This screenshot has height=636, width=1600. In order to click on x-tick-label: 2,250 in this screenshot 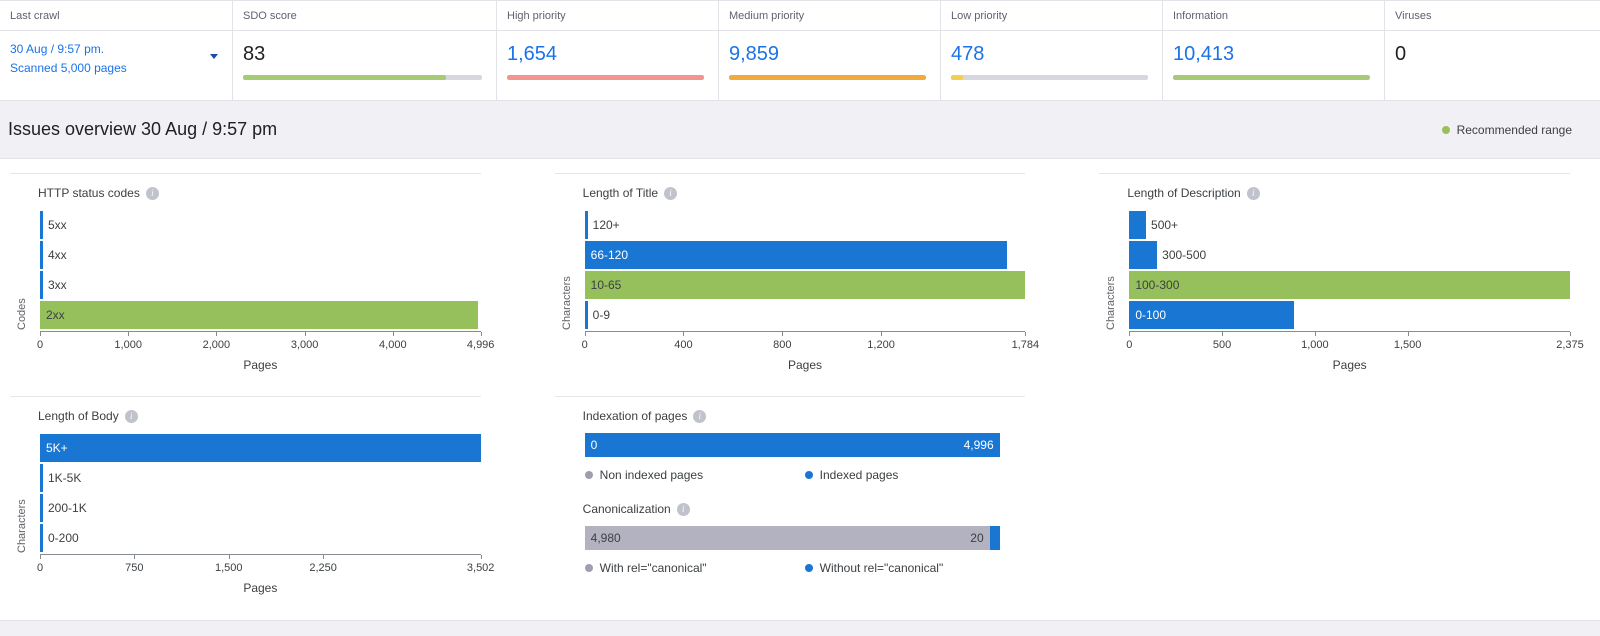, I will do `click(323, 568)`.